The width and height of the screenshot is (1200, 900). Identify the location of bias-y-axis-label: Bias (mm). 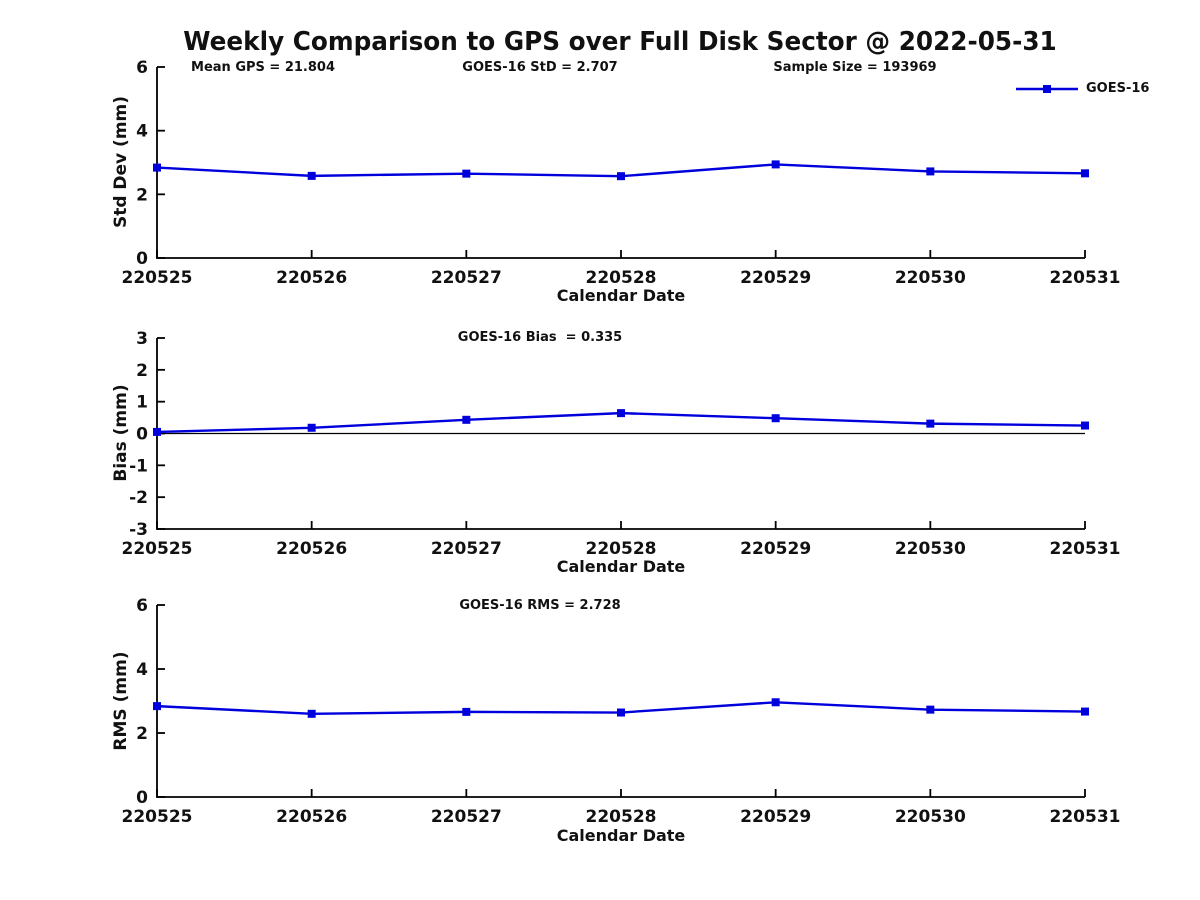
(121, 433).